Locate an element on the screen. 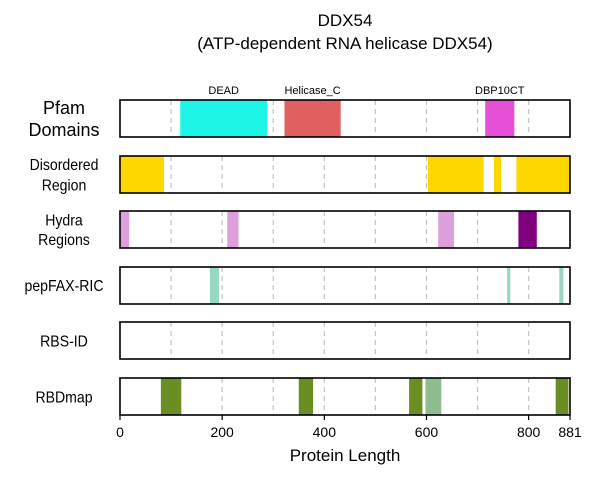 This screenshot has width=600, height=480. track-label: RBS-ID is located at coordinates (64, 341).